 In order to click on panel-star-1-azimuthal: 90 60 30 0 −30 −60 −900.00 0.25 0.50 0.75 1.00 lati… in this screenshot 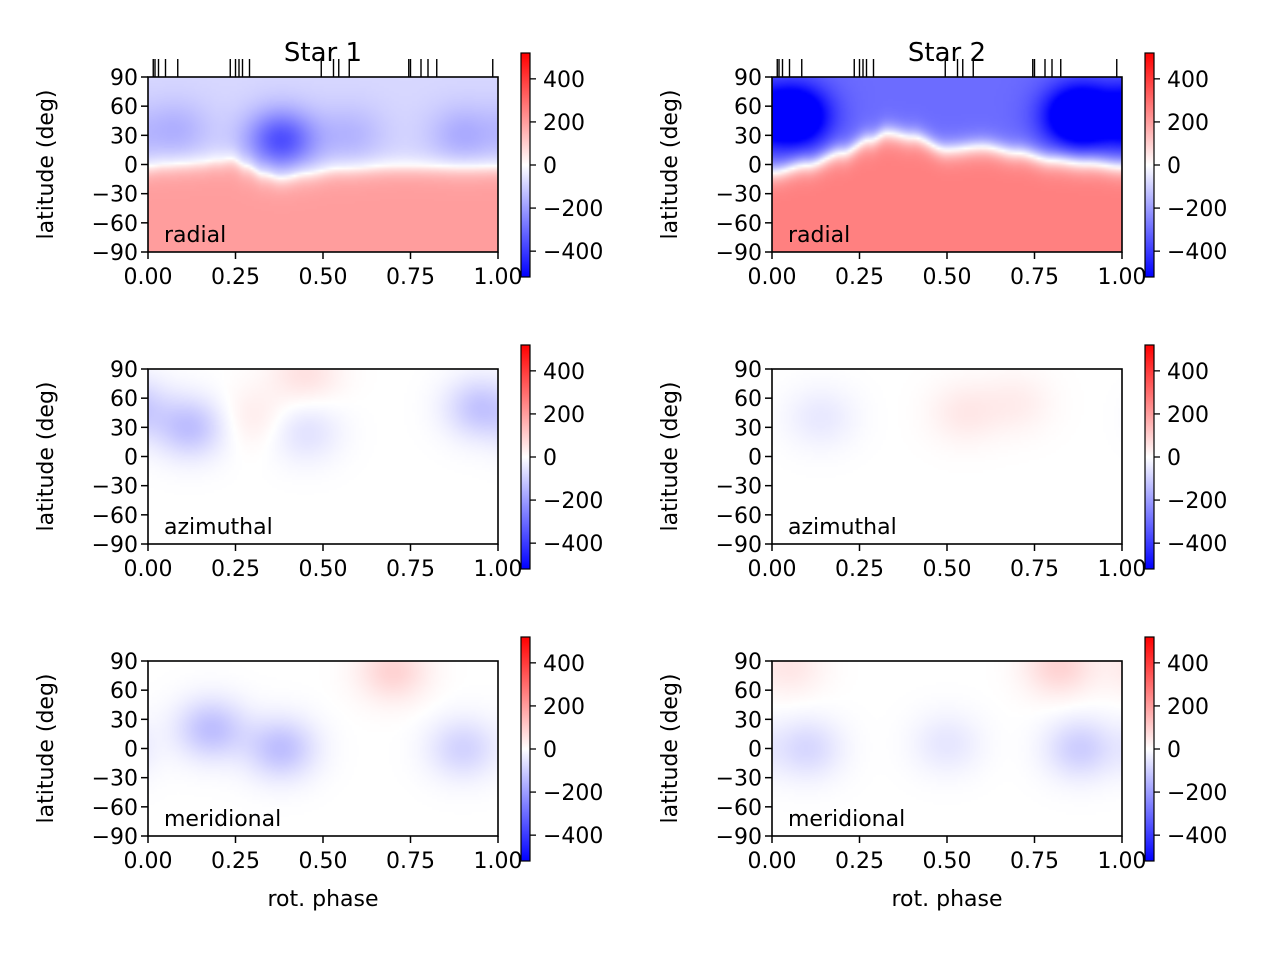, I will do `click(318, 463)`.